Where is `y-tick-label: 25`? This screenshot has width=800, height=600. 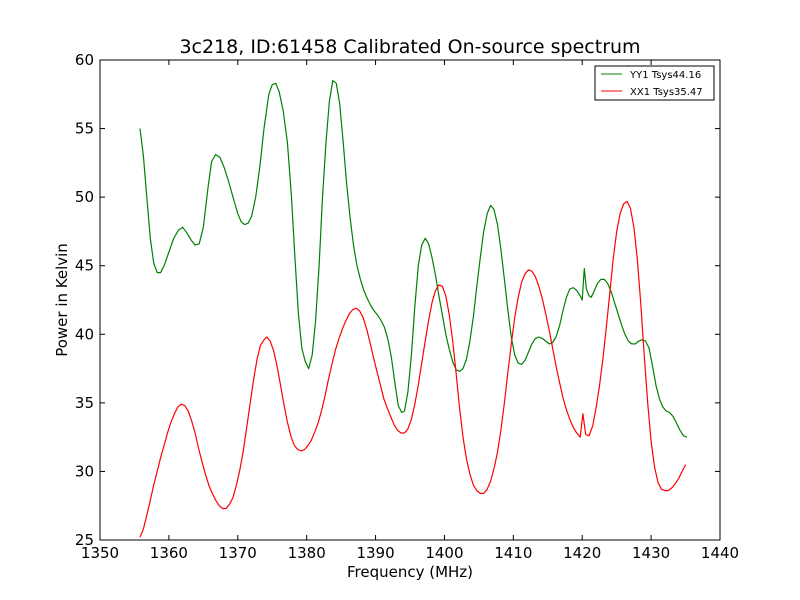 y-tick-label: 25 is located at coordinates (84, 540).